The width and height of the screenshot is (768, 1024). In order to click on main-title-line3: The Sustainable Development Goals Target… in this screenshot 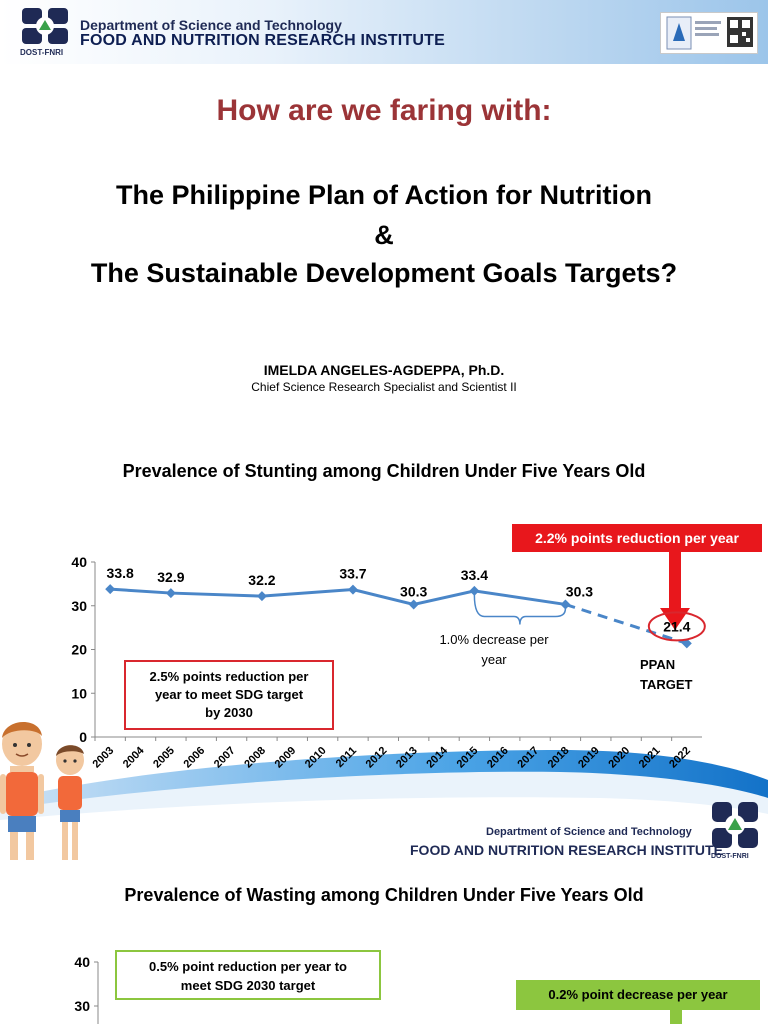, I will do `click(384, 273)`.